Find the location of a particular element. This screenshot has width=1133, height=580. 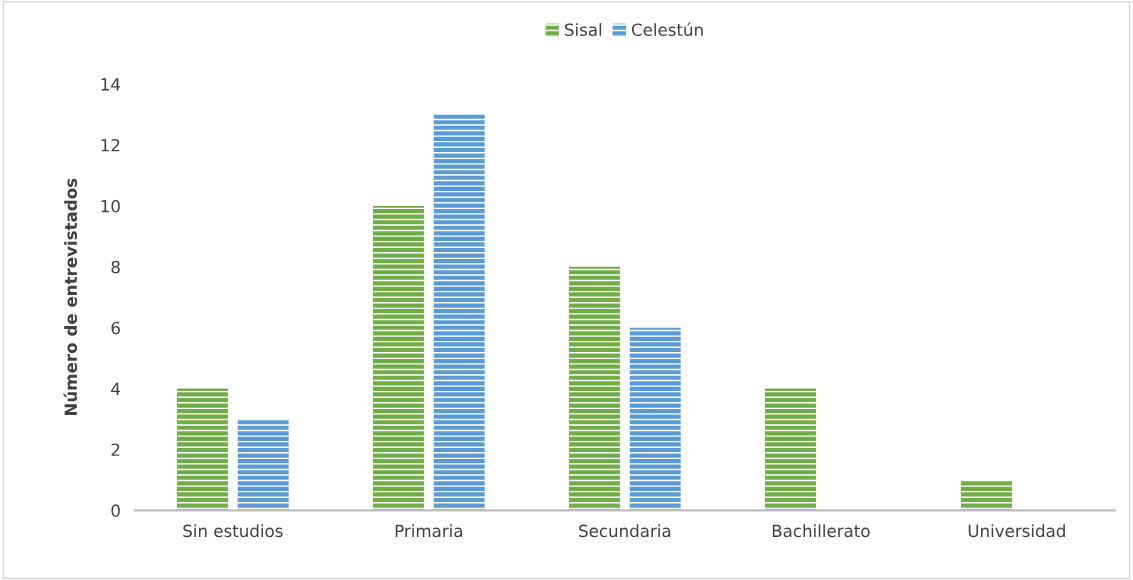

x-tick-label: Primaria is located at coordinates (429, 531).